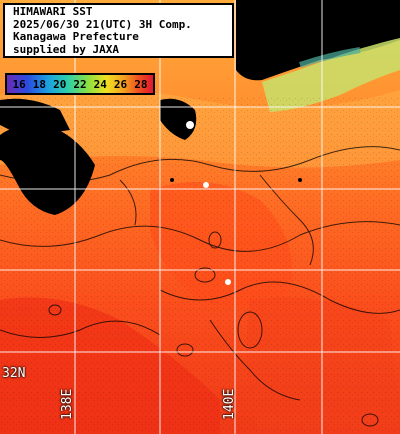 The width and height of the screenshot is (400, 434). What do you see at coordinates (19, 84) in the screenshot?
I see `legend-tick: 16` at bounding box center [19, 84].